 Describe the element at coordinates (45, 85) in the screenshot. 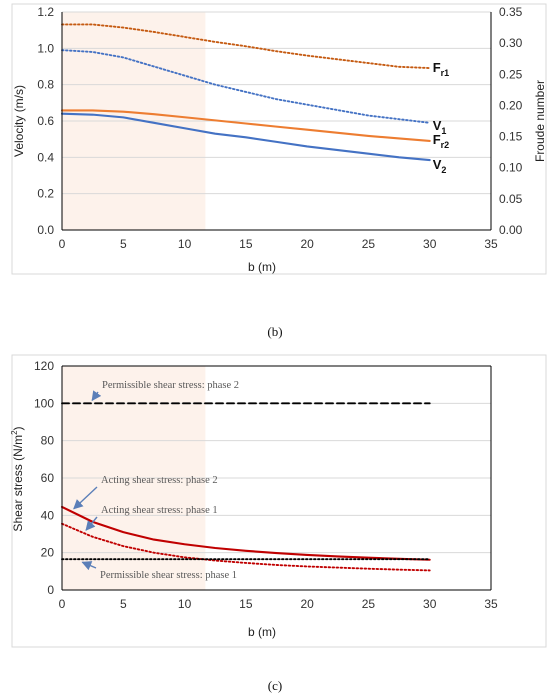

I see `y-tick-label-b-4: 0.8` at that location.